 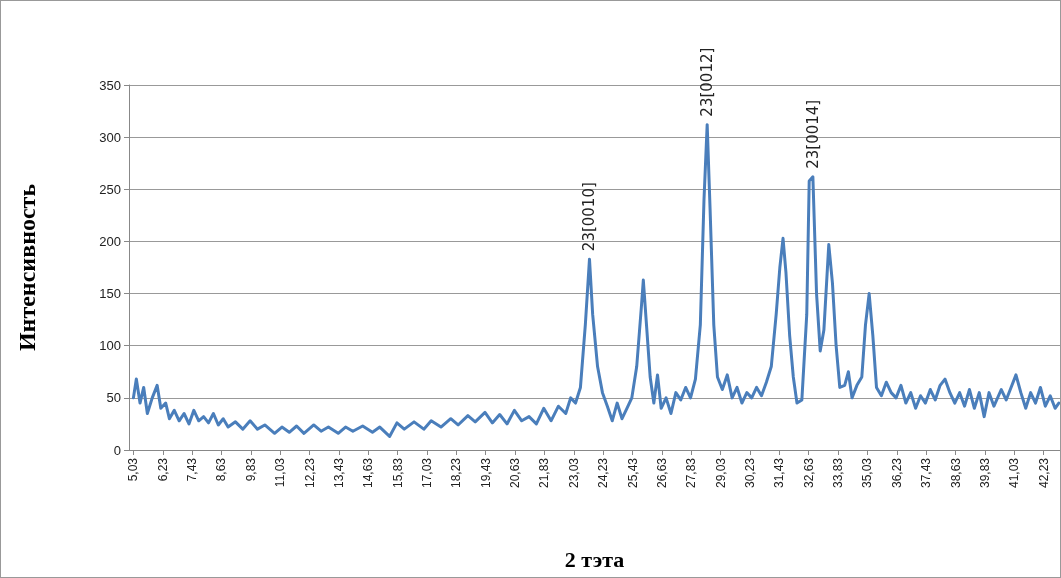 I want to click on x-tick-label: 19,43, so click(x=485, y=473).